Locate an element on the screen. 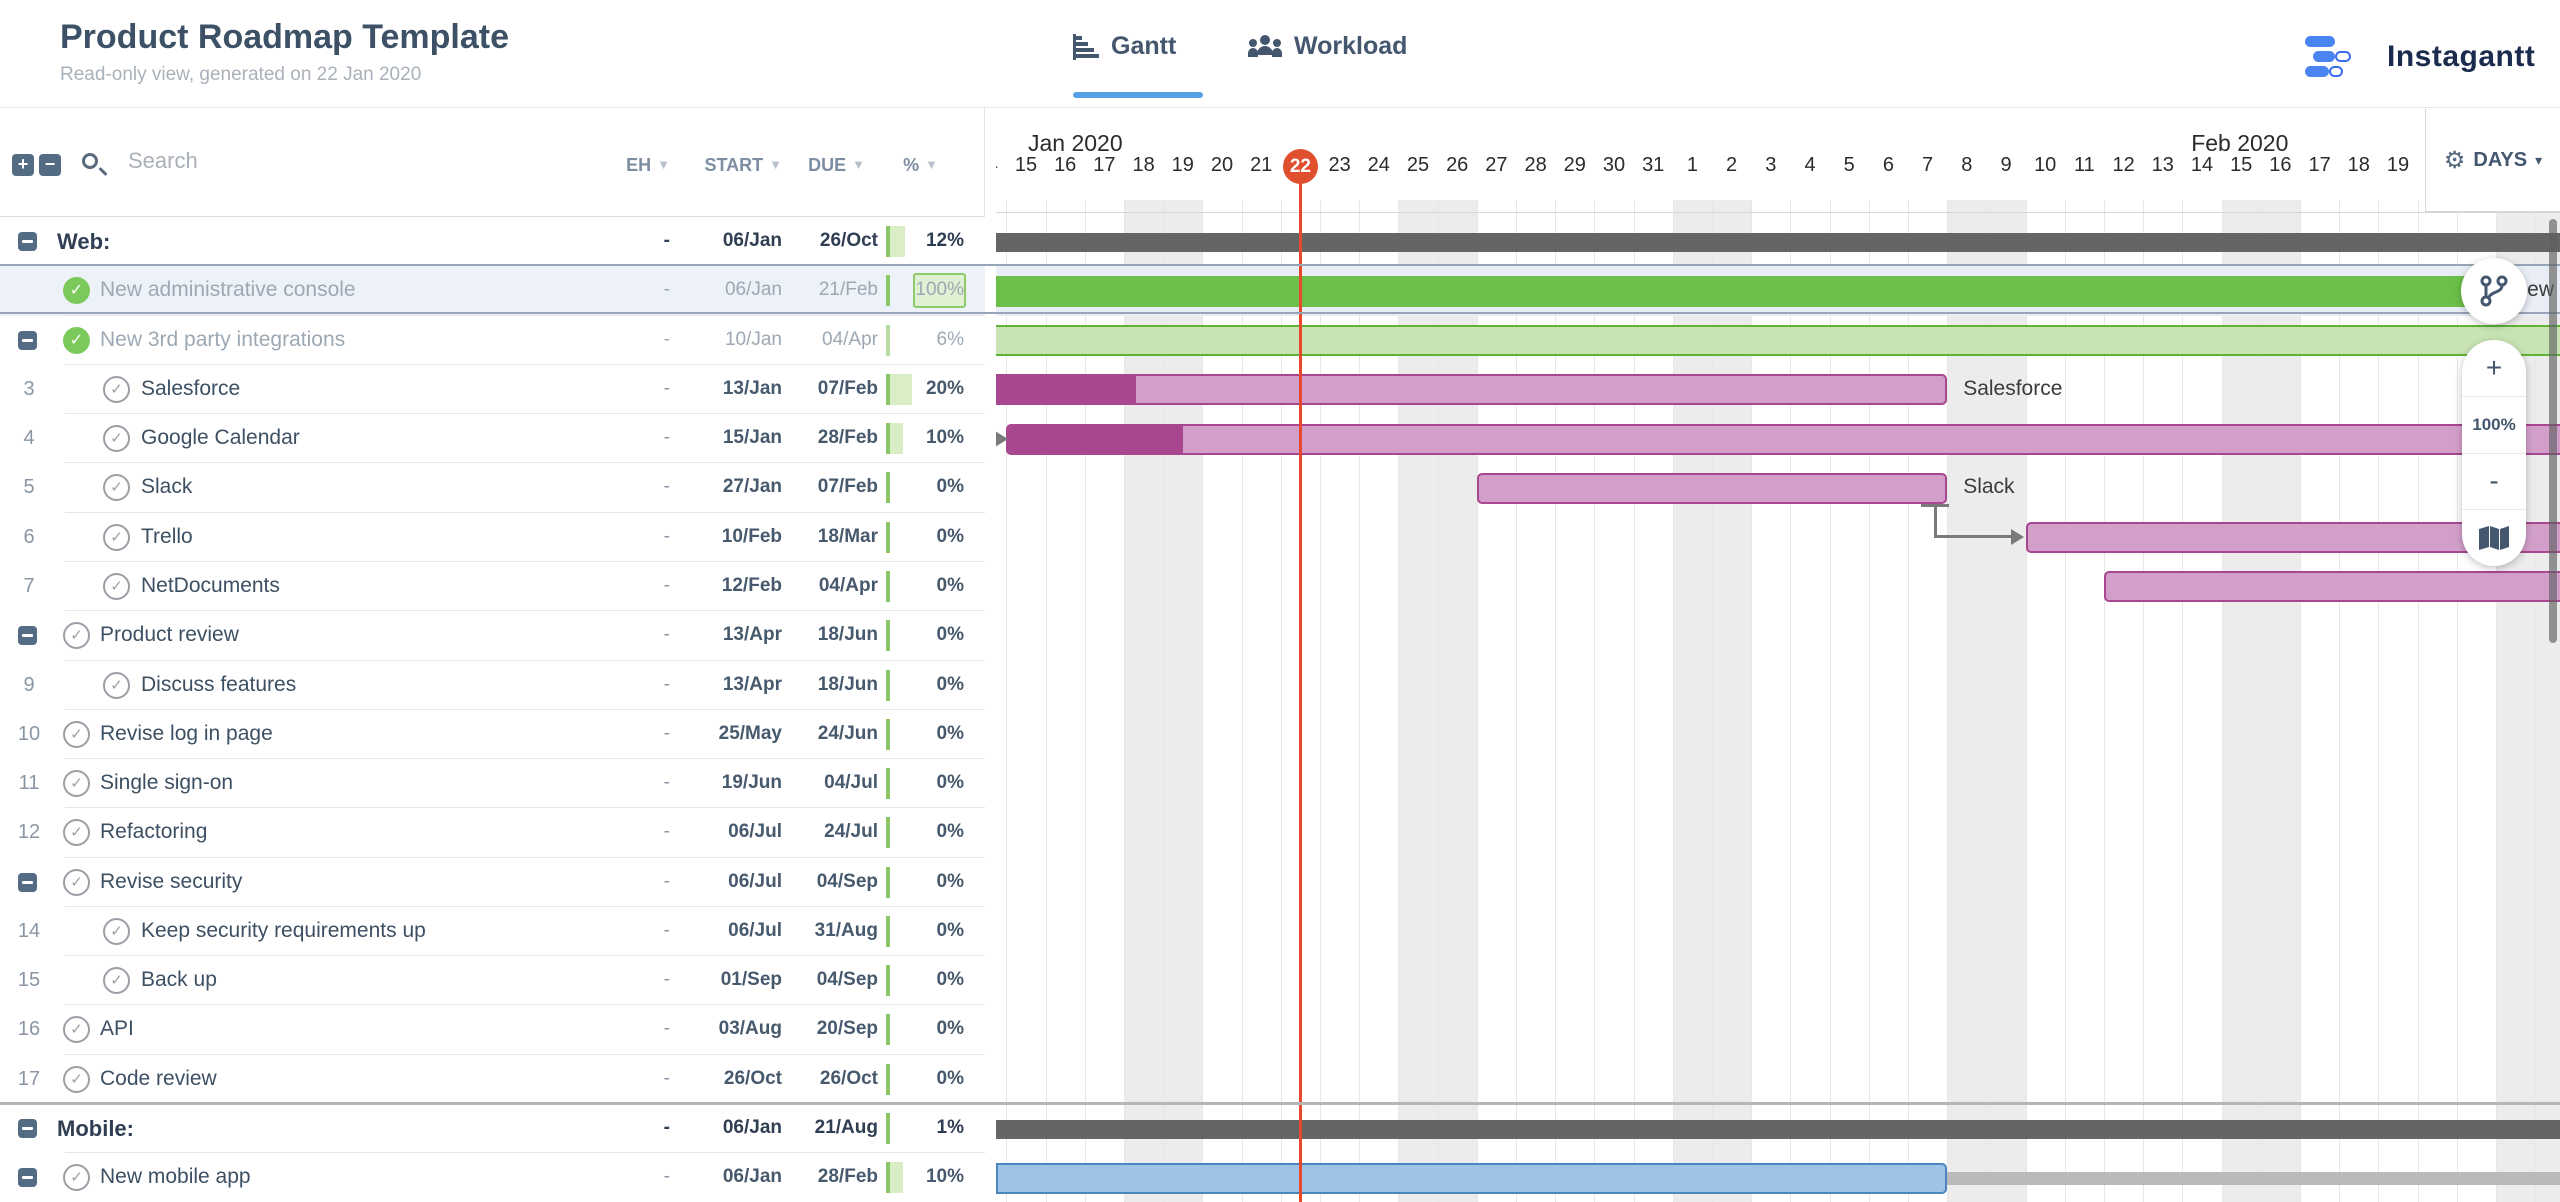 This screenshot has height=1202, width=2560. progress-cell: 100% is located at coordinates (926, 291).